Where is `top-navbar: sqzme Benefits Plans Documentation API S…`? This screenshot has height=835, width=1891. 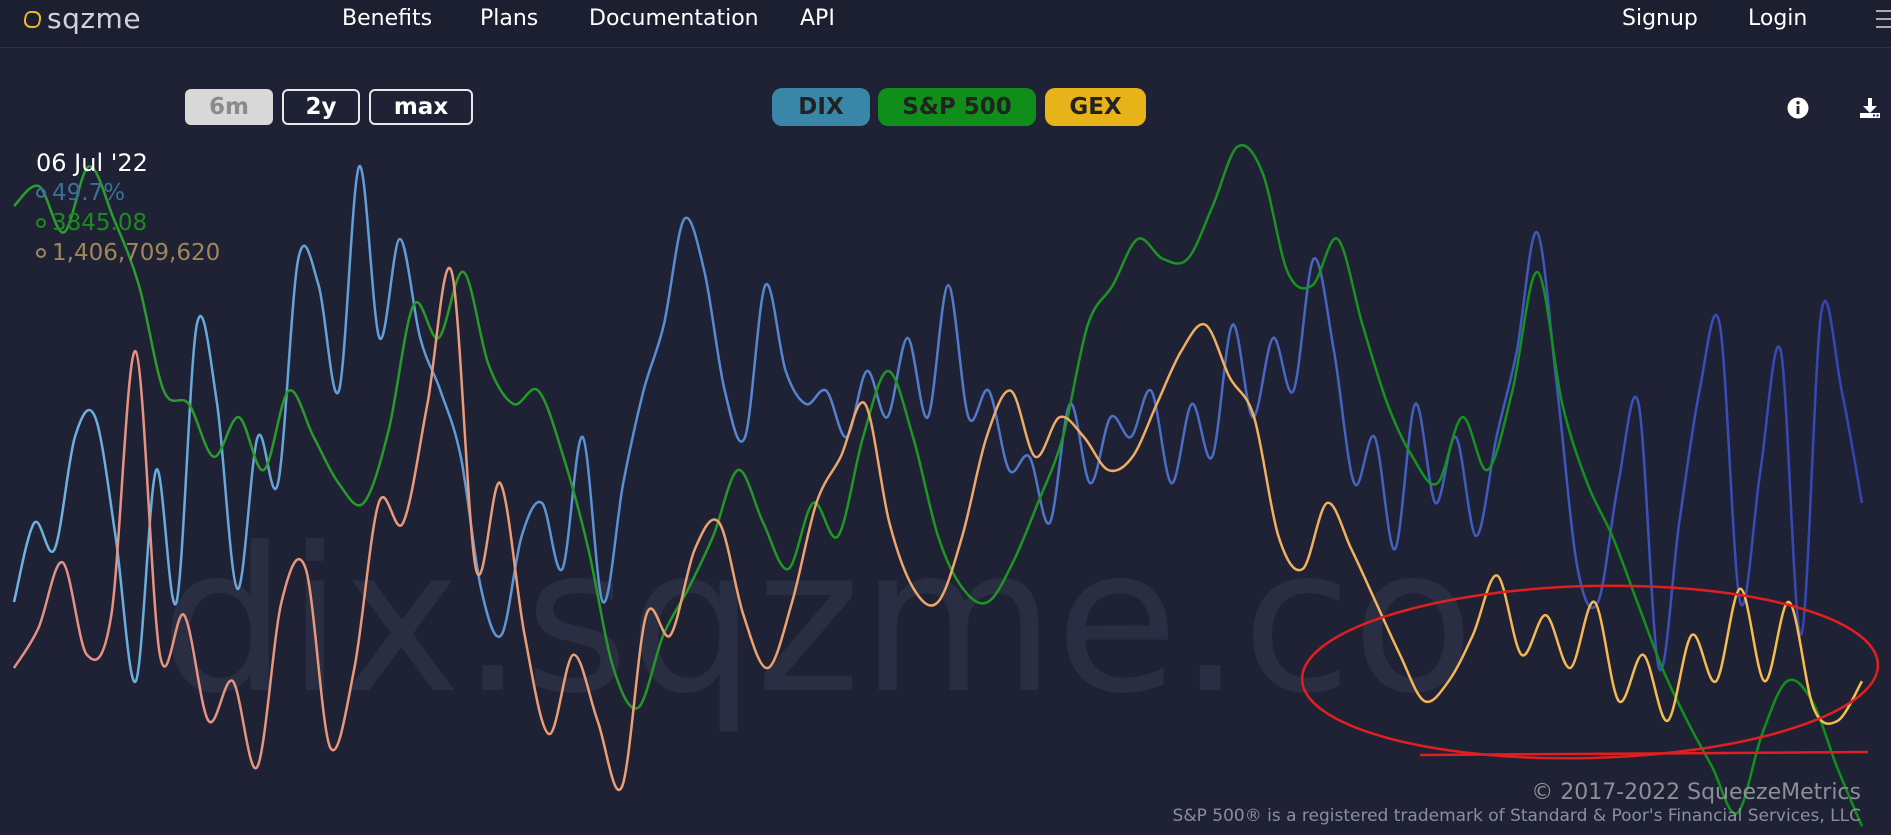
top-navbar: sqzme Benefits Plans Documentation API S… is located at coordinates (945, 24).